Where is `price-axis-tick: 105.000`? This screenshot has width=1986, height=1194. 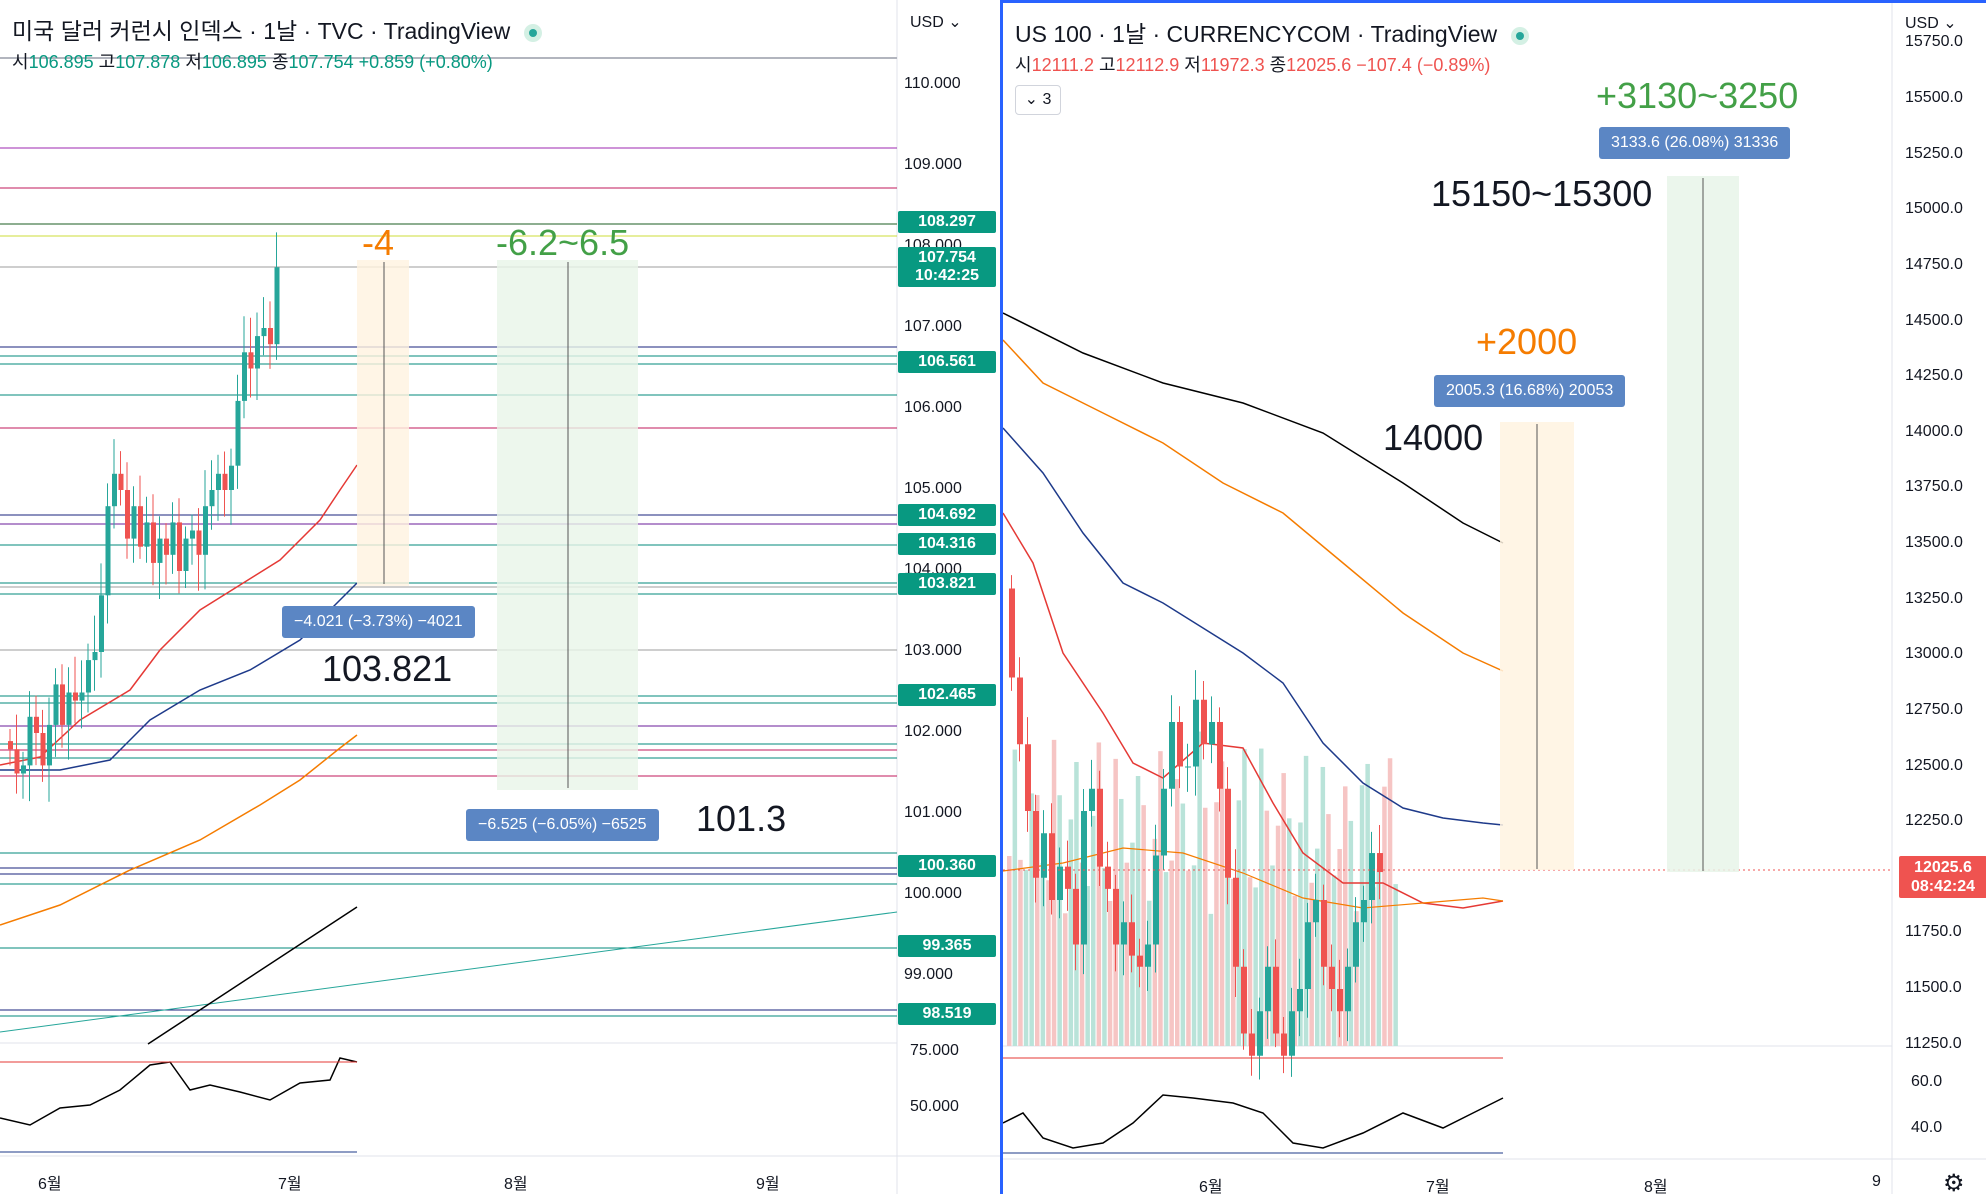 price-axis-tick: 105.000 is located at coordinates (933, 488).